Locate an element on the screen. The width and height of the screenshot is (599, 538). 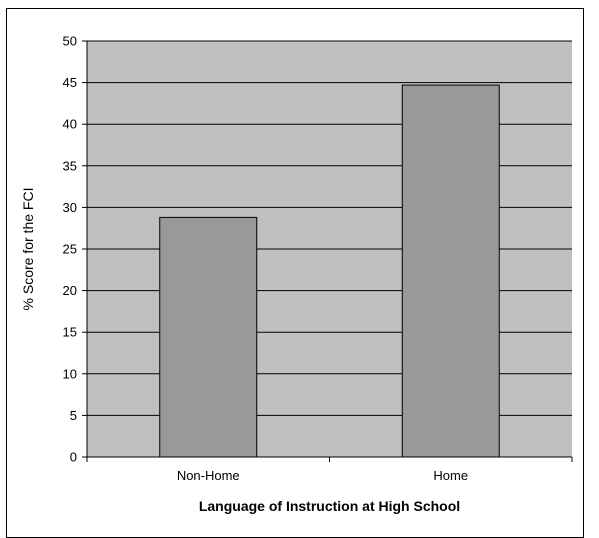
y-tick-label: 10 is located at coordinates (70, 373).